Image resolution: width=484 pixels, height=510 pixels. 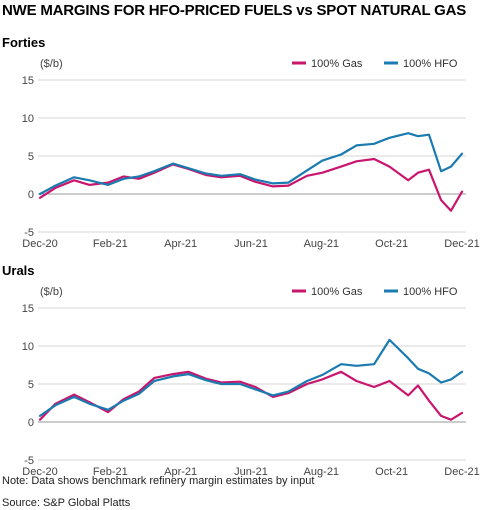 I want to click on panel-title-urals: Urals, so click(x=18, y=270).